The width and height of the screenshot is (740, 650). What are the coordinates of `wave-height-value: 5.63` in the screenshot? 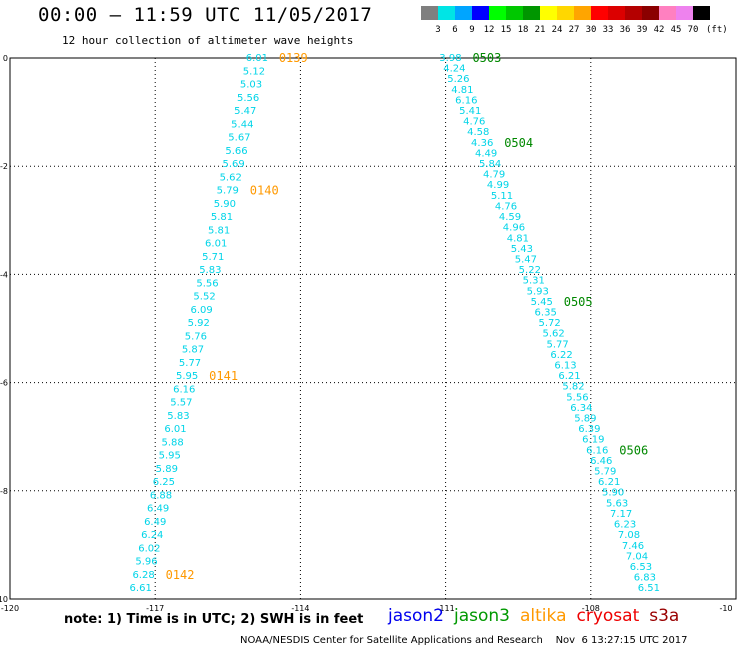 It's located at (617, 503).